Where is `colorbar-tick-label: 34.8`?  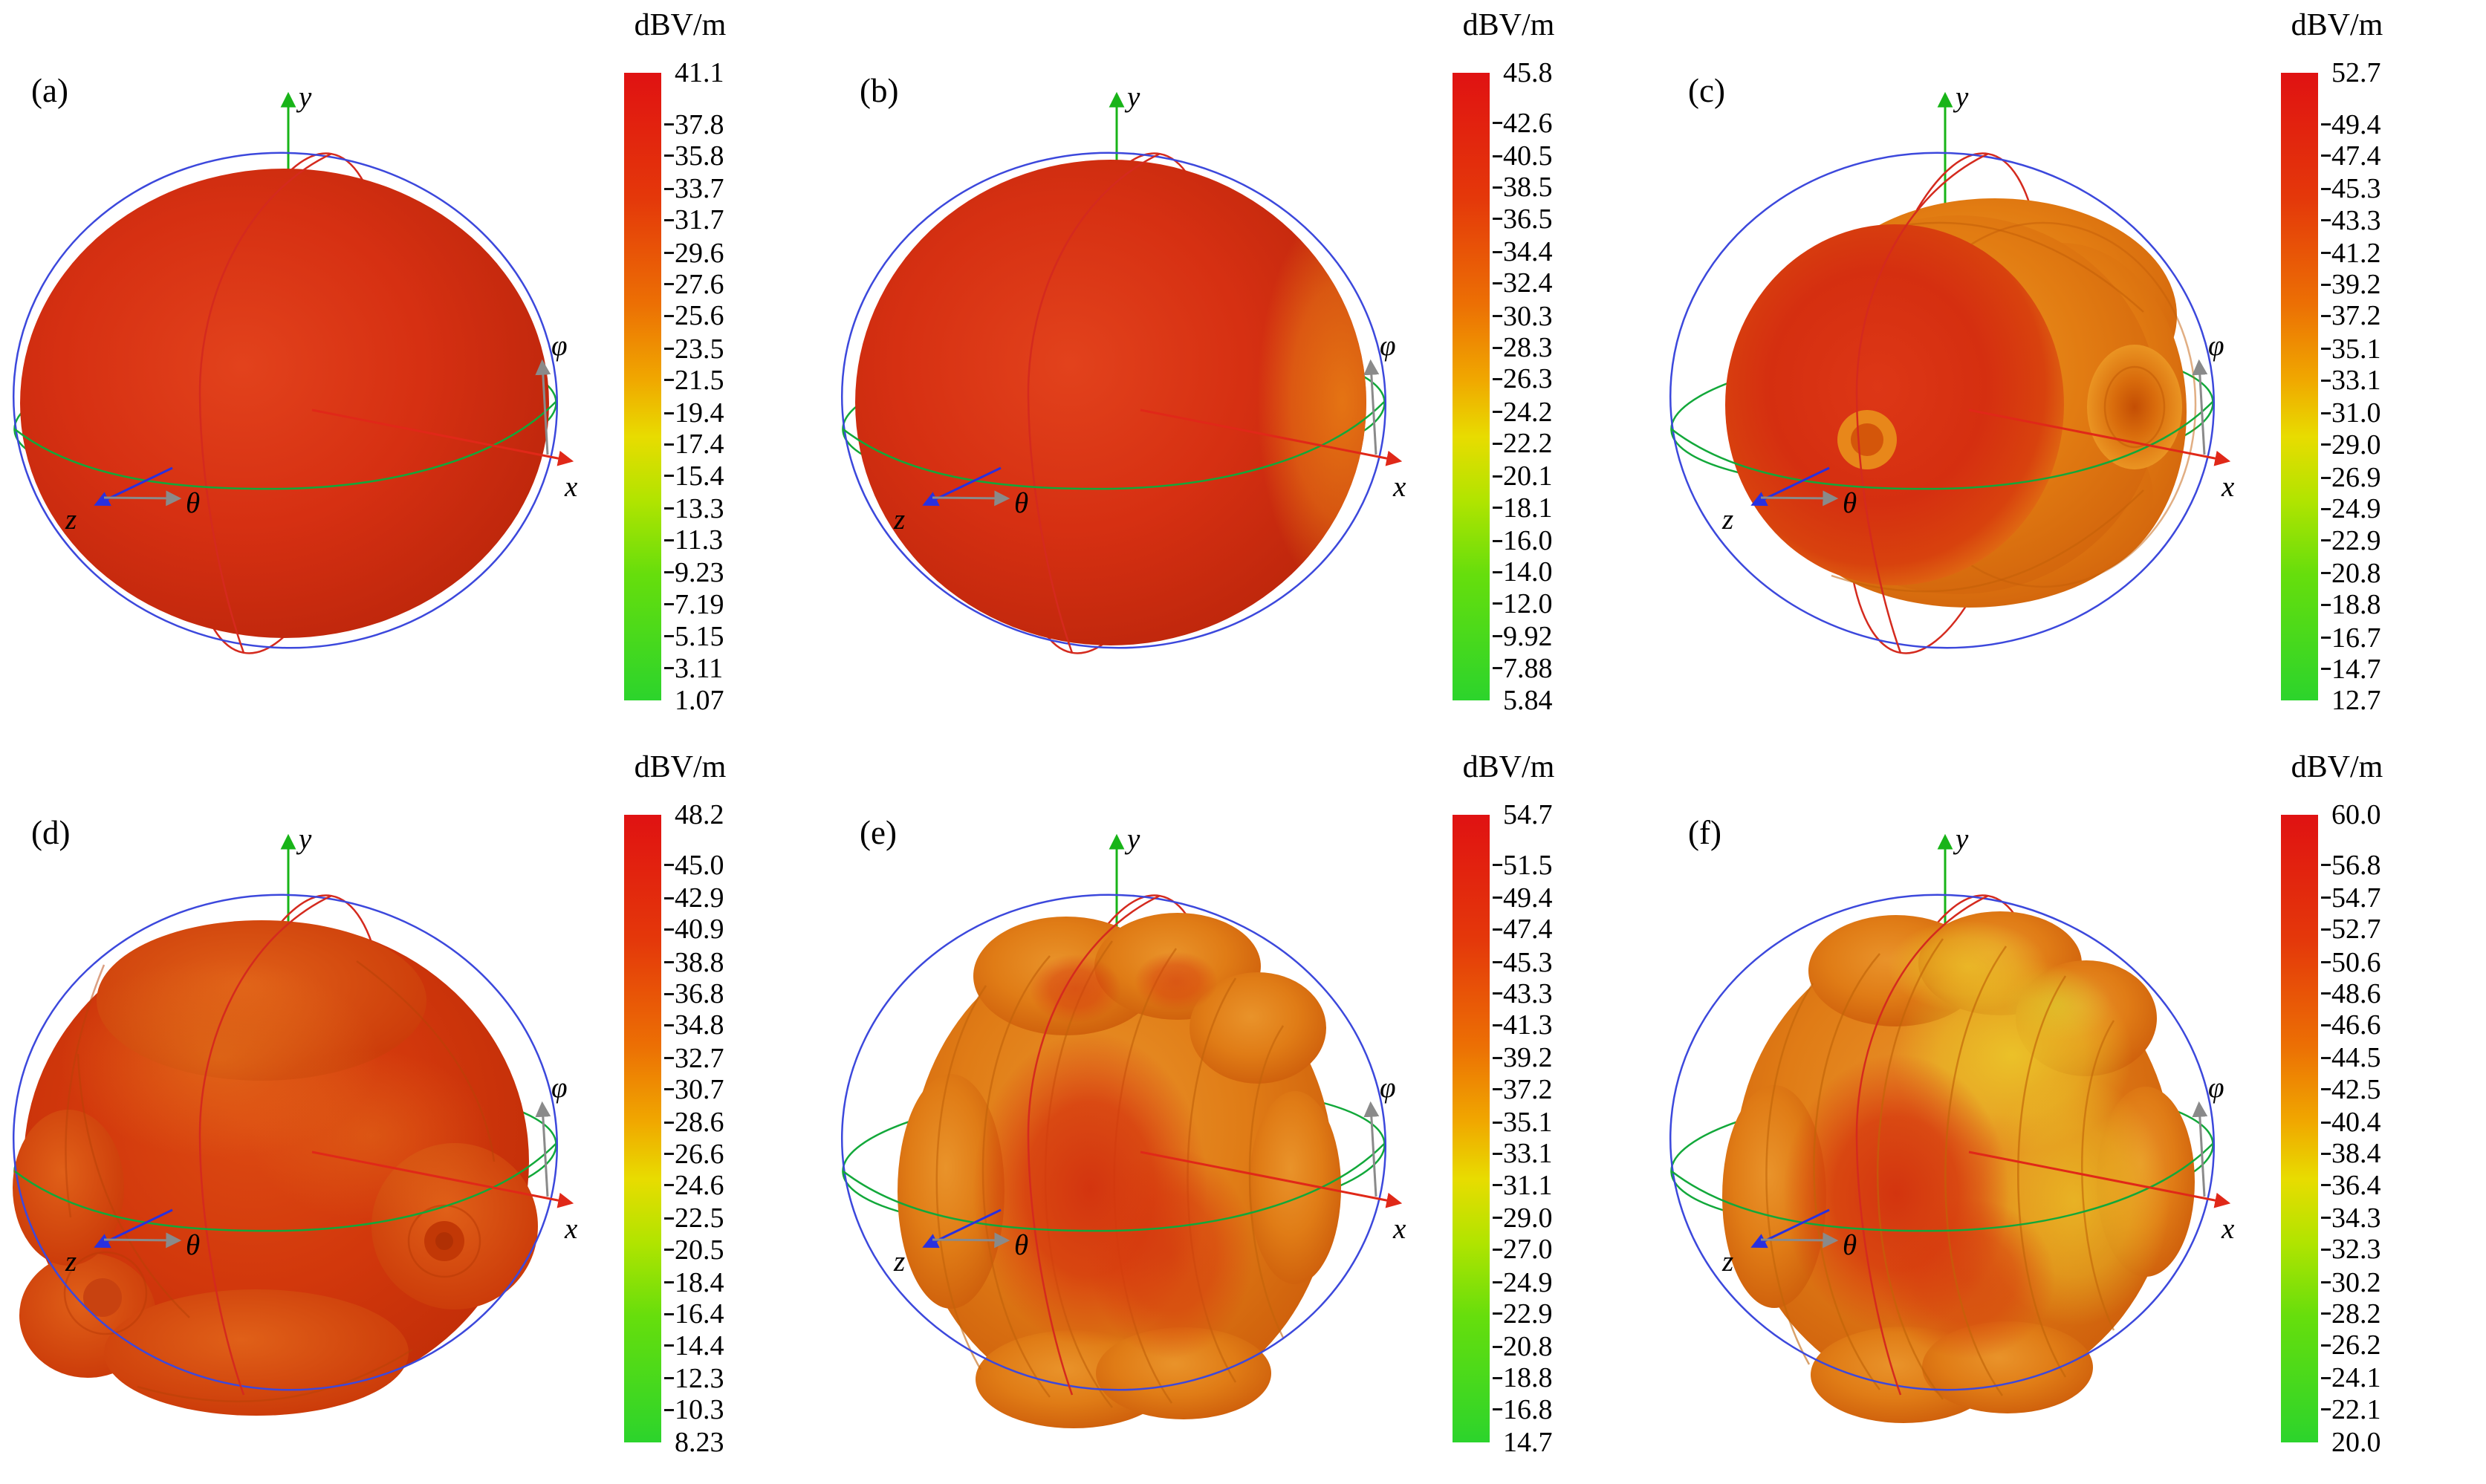
colorbar-tick-label: 34.8 is located at coordinates (699, 1025).